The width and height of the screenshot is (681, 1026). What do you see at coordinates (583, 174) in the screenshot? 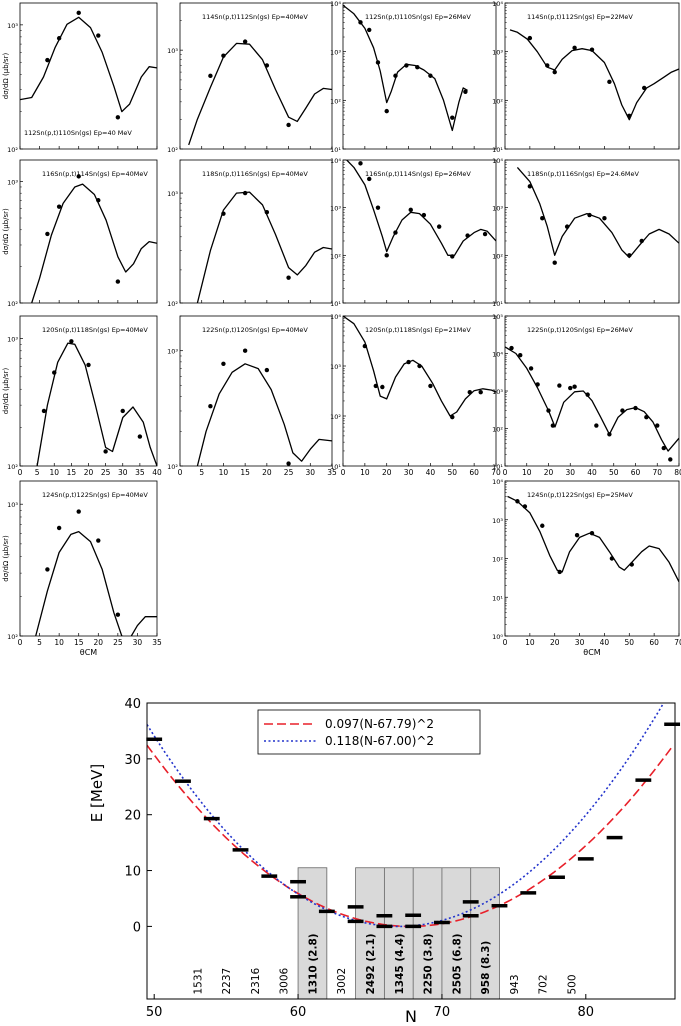
I see `reaction-label: 118Sn(p,t)116Sn(gs) Ep=24.6MeV` at bounding box center [583, 174].